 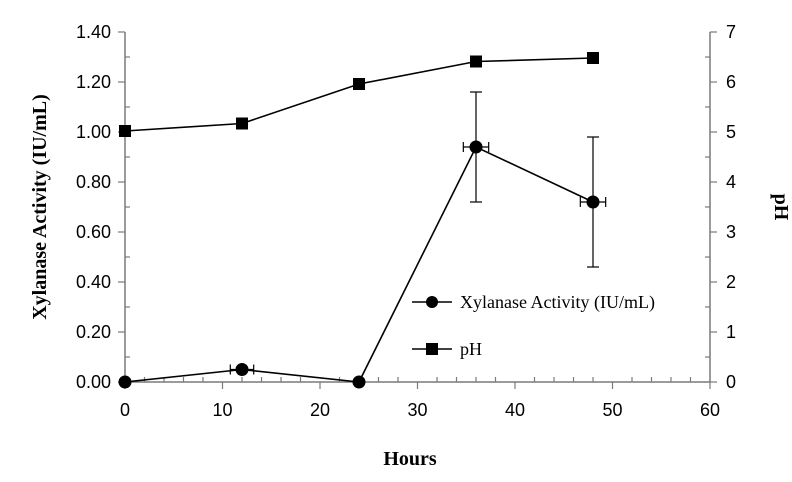 I want to click on x-tick-label: 0, so click(x=125, y=410).